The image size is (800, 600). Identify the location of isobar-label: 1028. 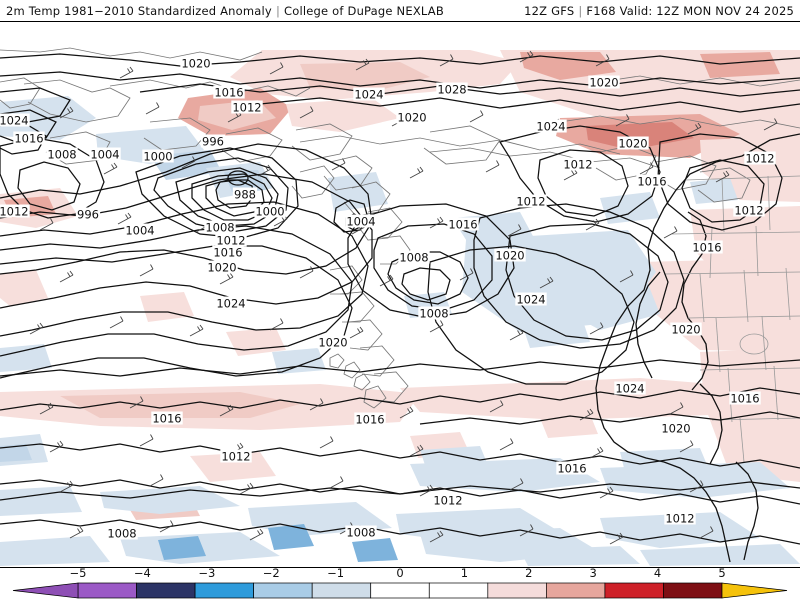
(452, 89).